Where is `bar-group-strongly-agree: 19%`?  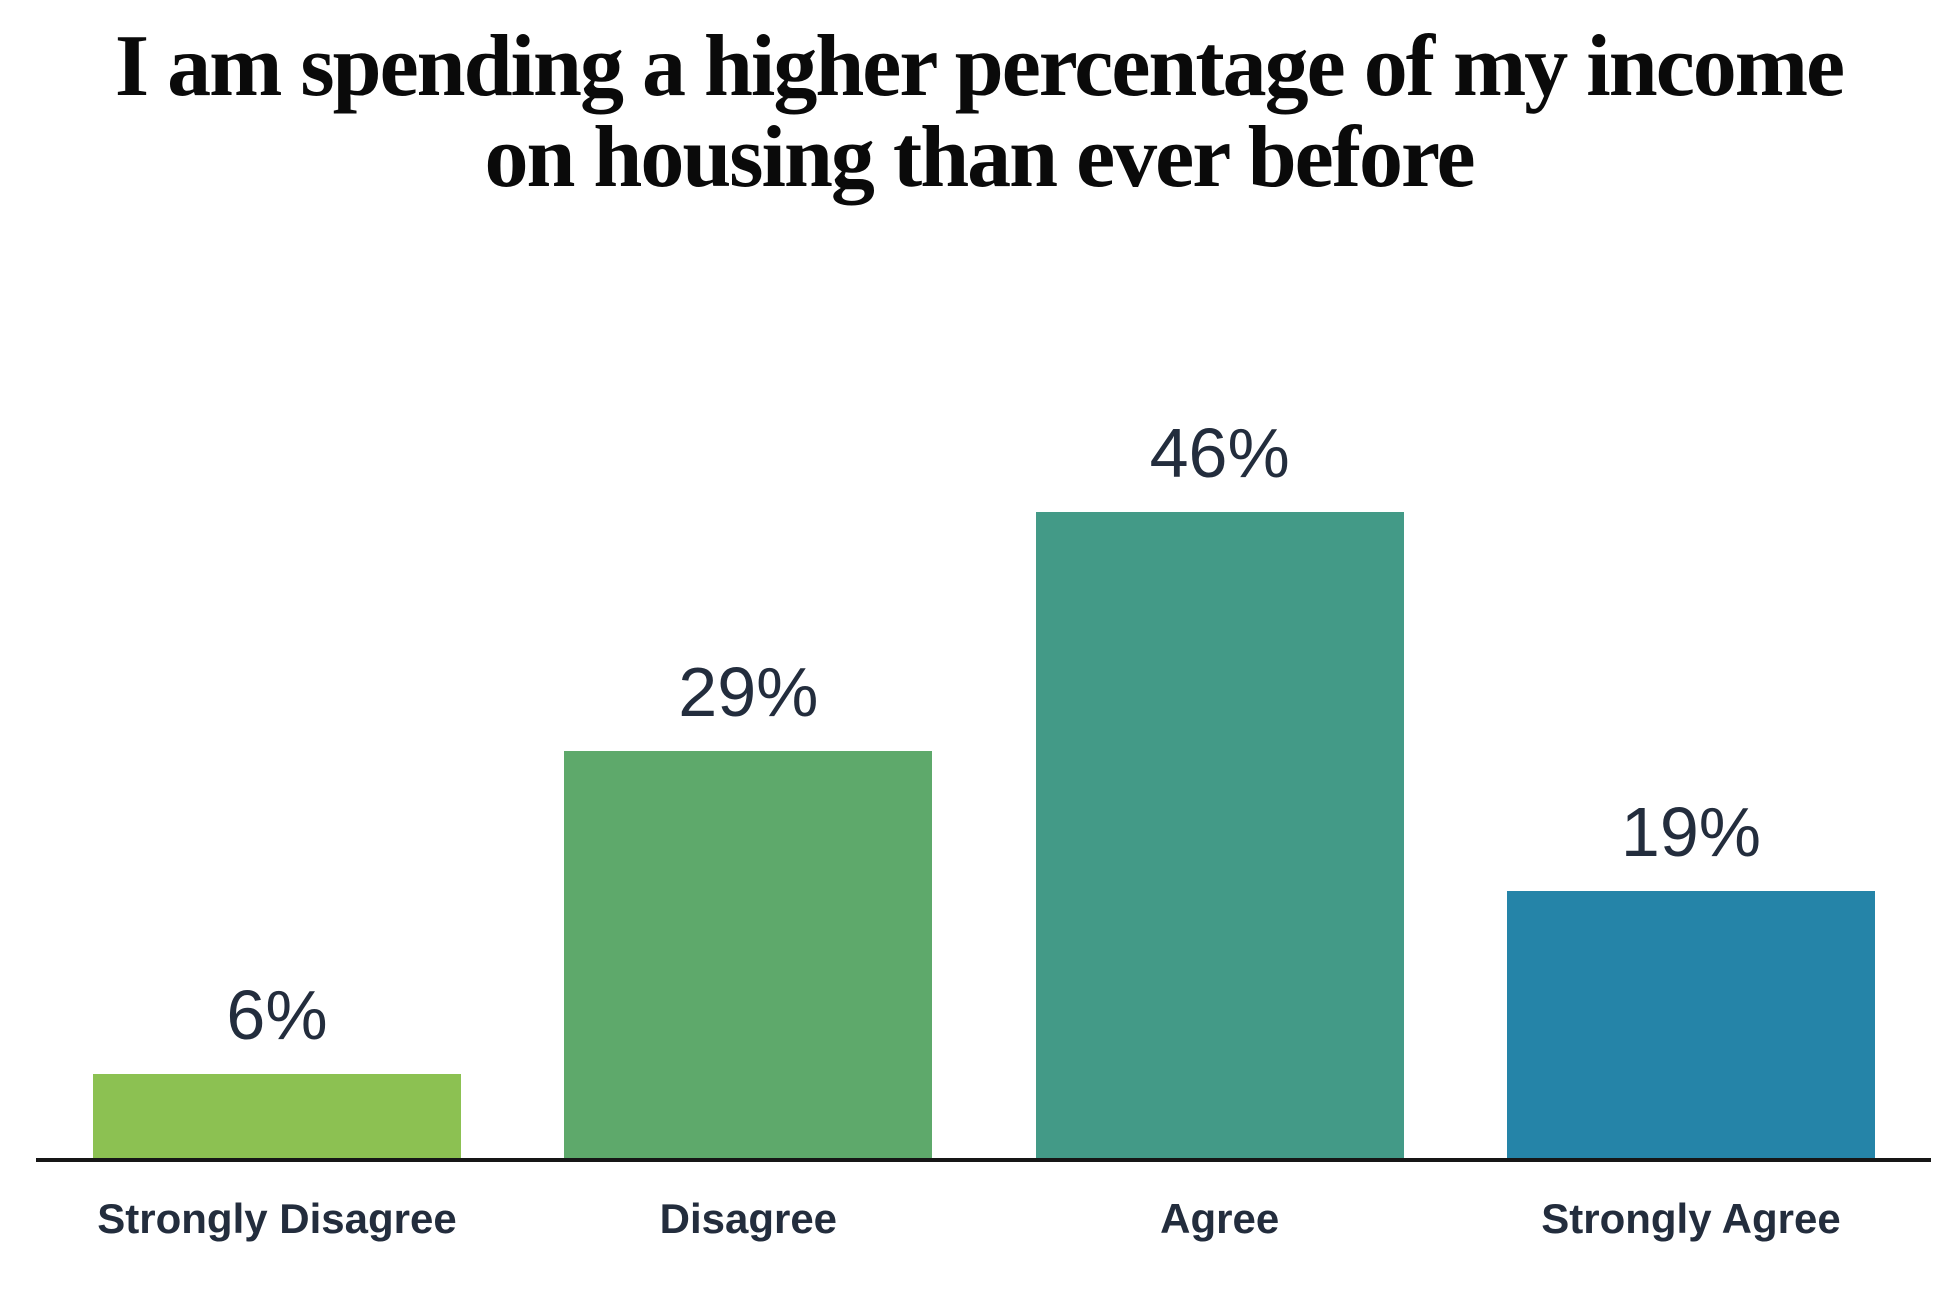
bar-group-strongly-agree: 19% is located at coordinates (1690, 975).